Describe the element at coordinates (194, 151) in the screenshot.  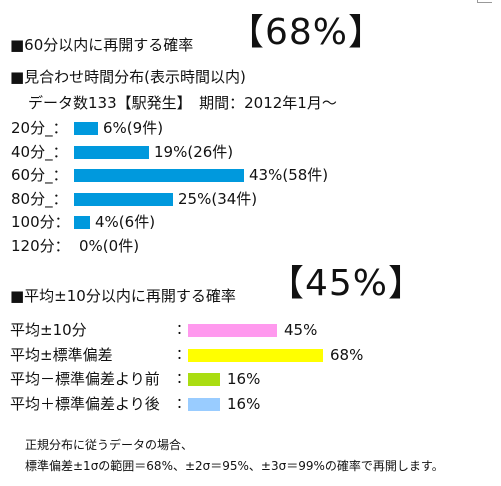
I see `dist-value-label: 19%(26件)` at that location.